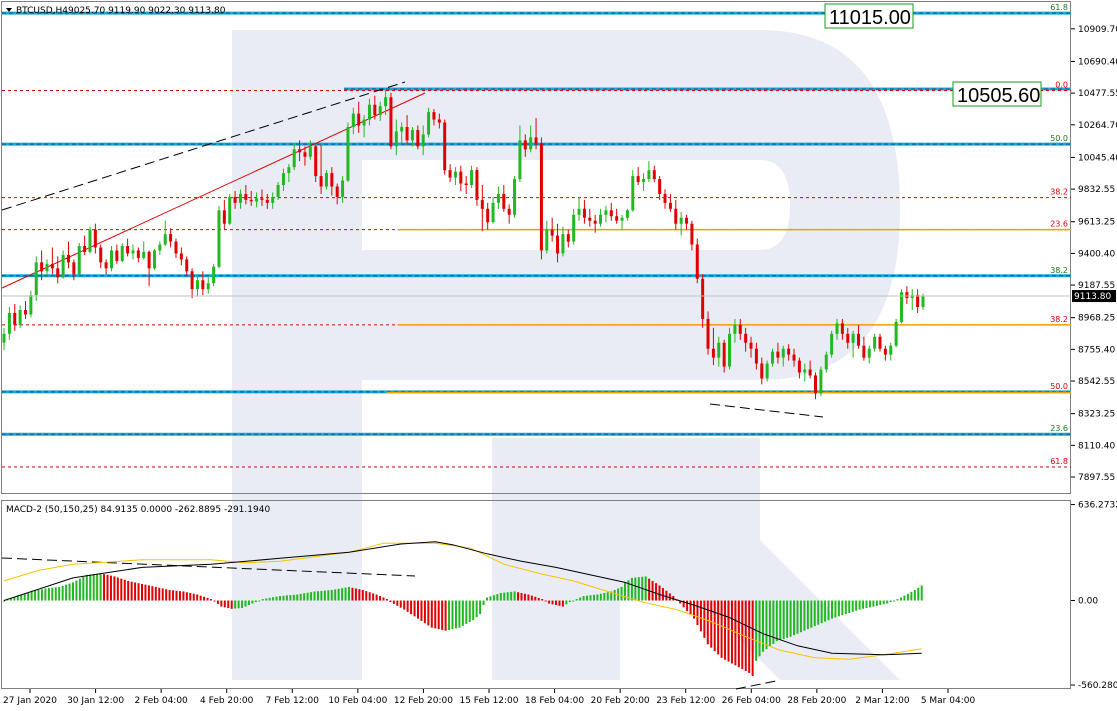  Describe the element at coordinates (997, 94) in the screenshot. I see `price-label-10505: 10505.60` at that location.